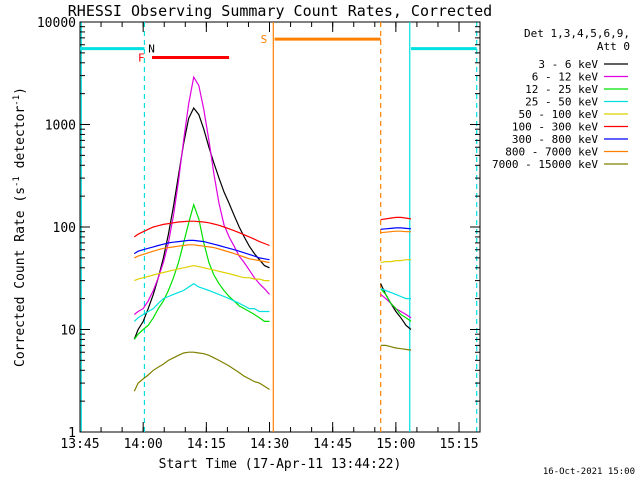 This screenshot has width=640, height=480. I want to click on y-tick-label: 100, so click(64, 228).